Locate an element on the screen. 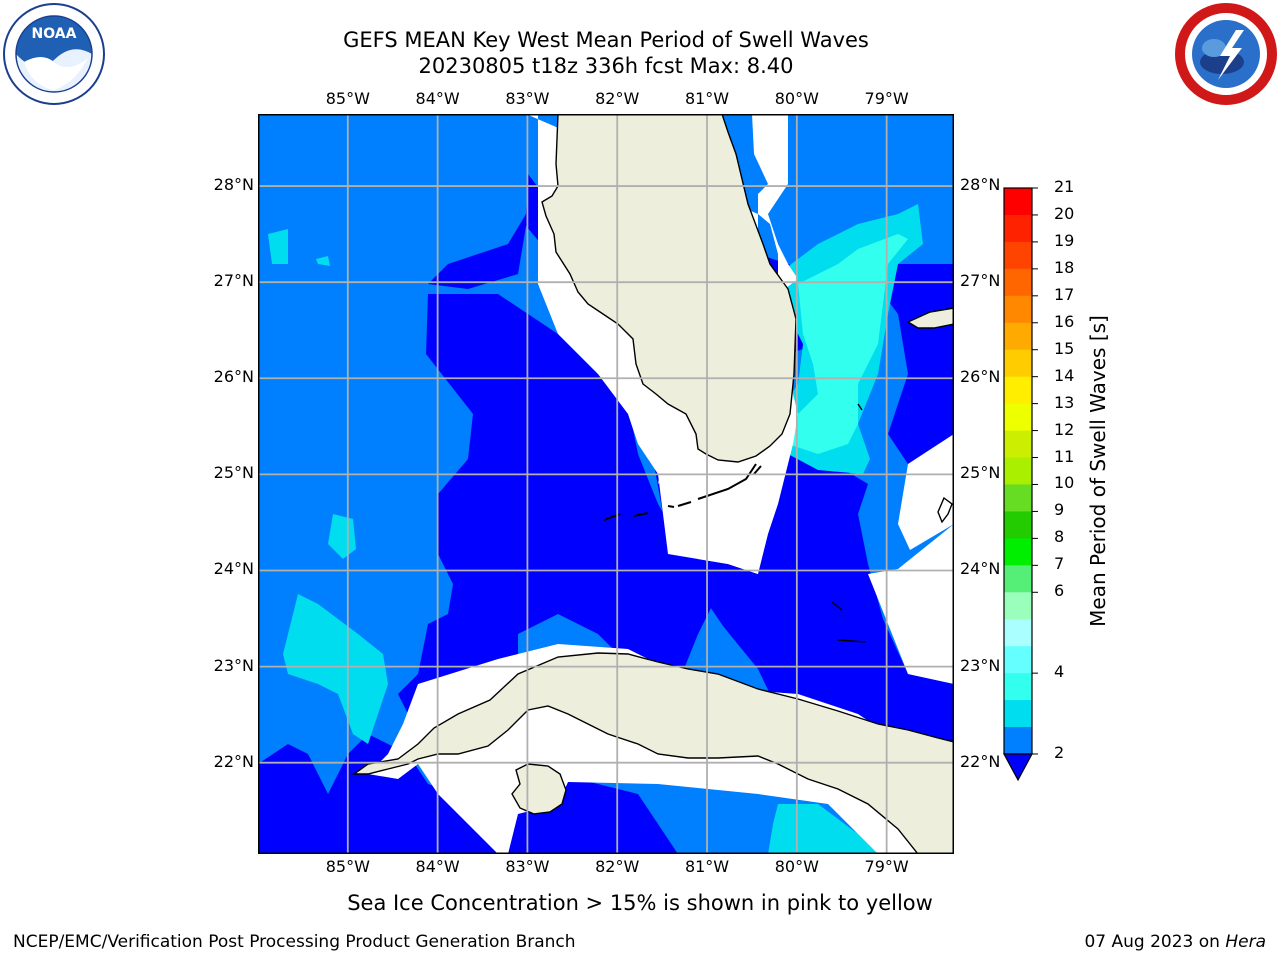 The width and height of the screenshot is (1280, 960). land-florida-keys is located at coordinates (682, 492).